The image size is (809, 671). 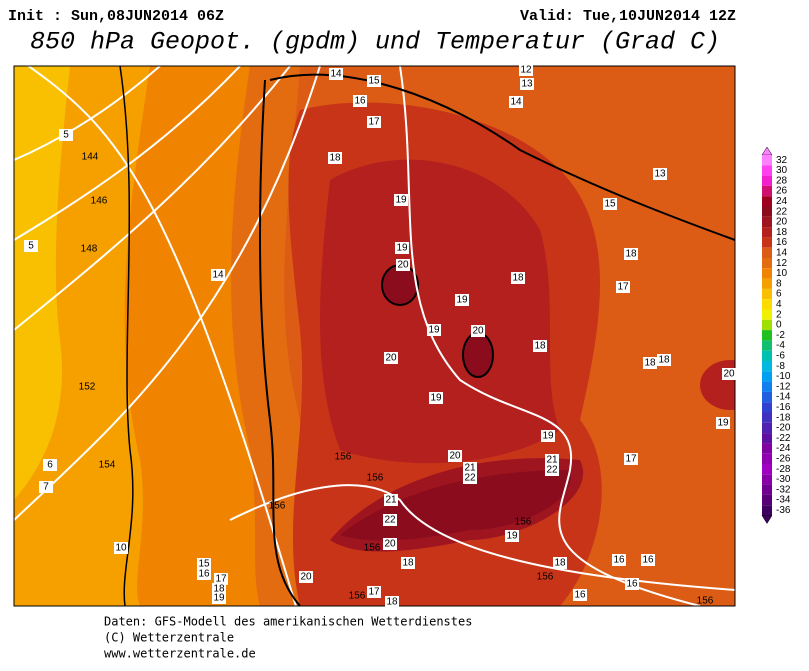 I want to click on colorbar-label: -32, so click(x=783, y=489).